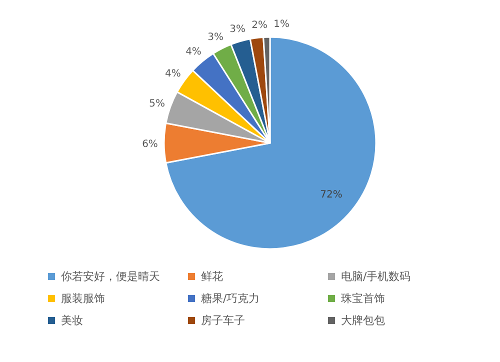 Image resolution: width=500 pixels, height=362 pixels. Describe the element at coordinates (157, 104) in the screenshot. I see `data-label: 5%` at that location.